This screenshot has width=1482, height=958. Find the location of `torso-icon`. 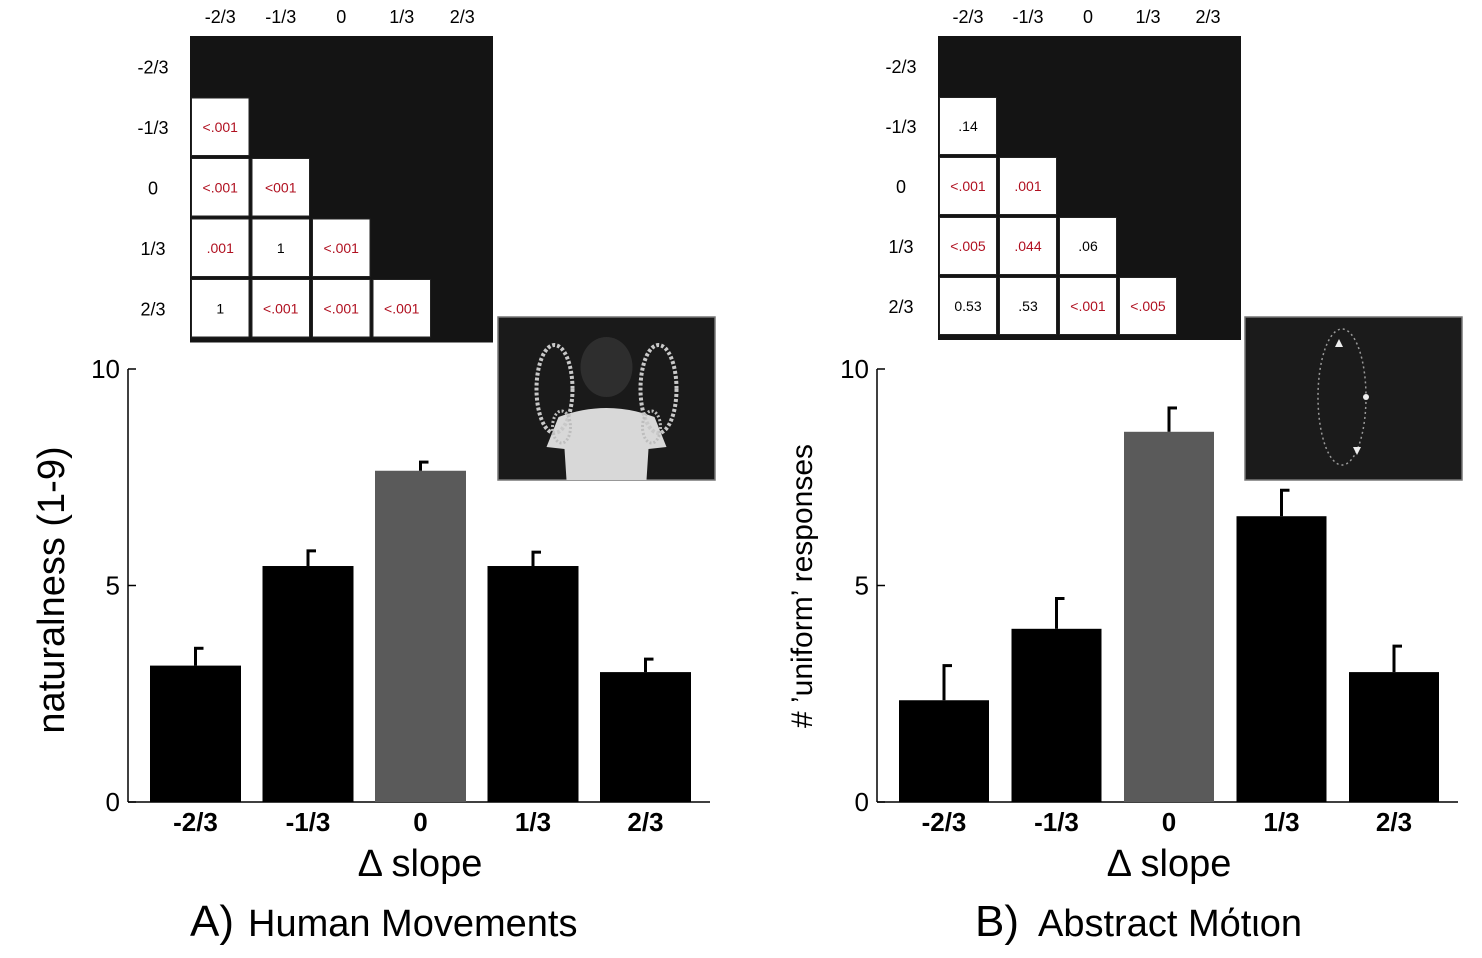

torso-icon is located at coordinates (606, 444).